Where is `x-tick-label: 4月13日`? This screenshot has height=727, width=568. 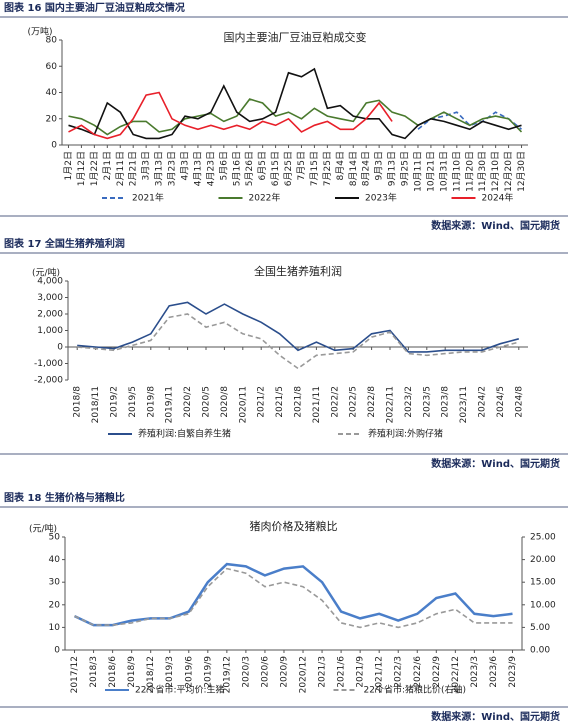 x-tick-label: 4月13日 is located at coordinates (197, 168).